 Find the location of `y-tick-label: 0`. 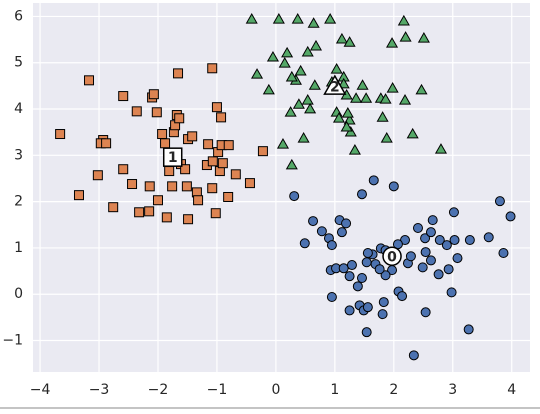

y-tick-label: 0 is located at coordinates (18, 294).